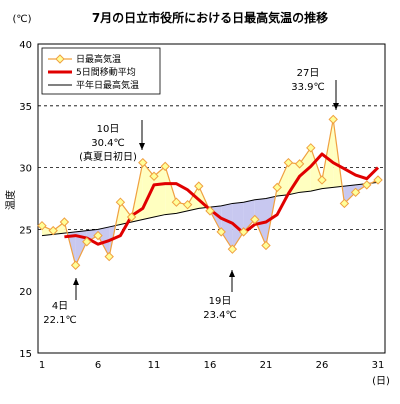  I want to click on x-tick-label: 16, so click(210, 365).